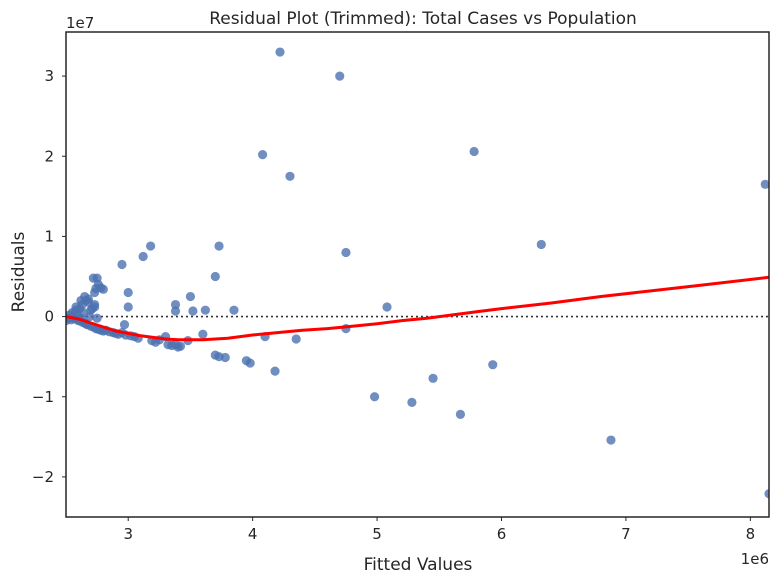 The width and height of the screenshot is (780, 580). What do you see at coordinates (755, 559) in the screenshot?
I see `x-offset-label: 1e6` at bounding box center [755, 559].